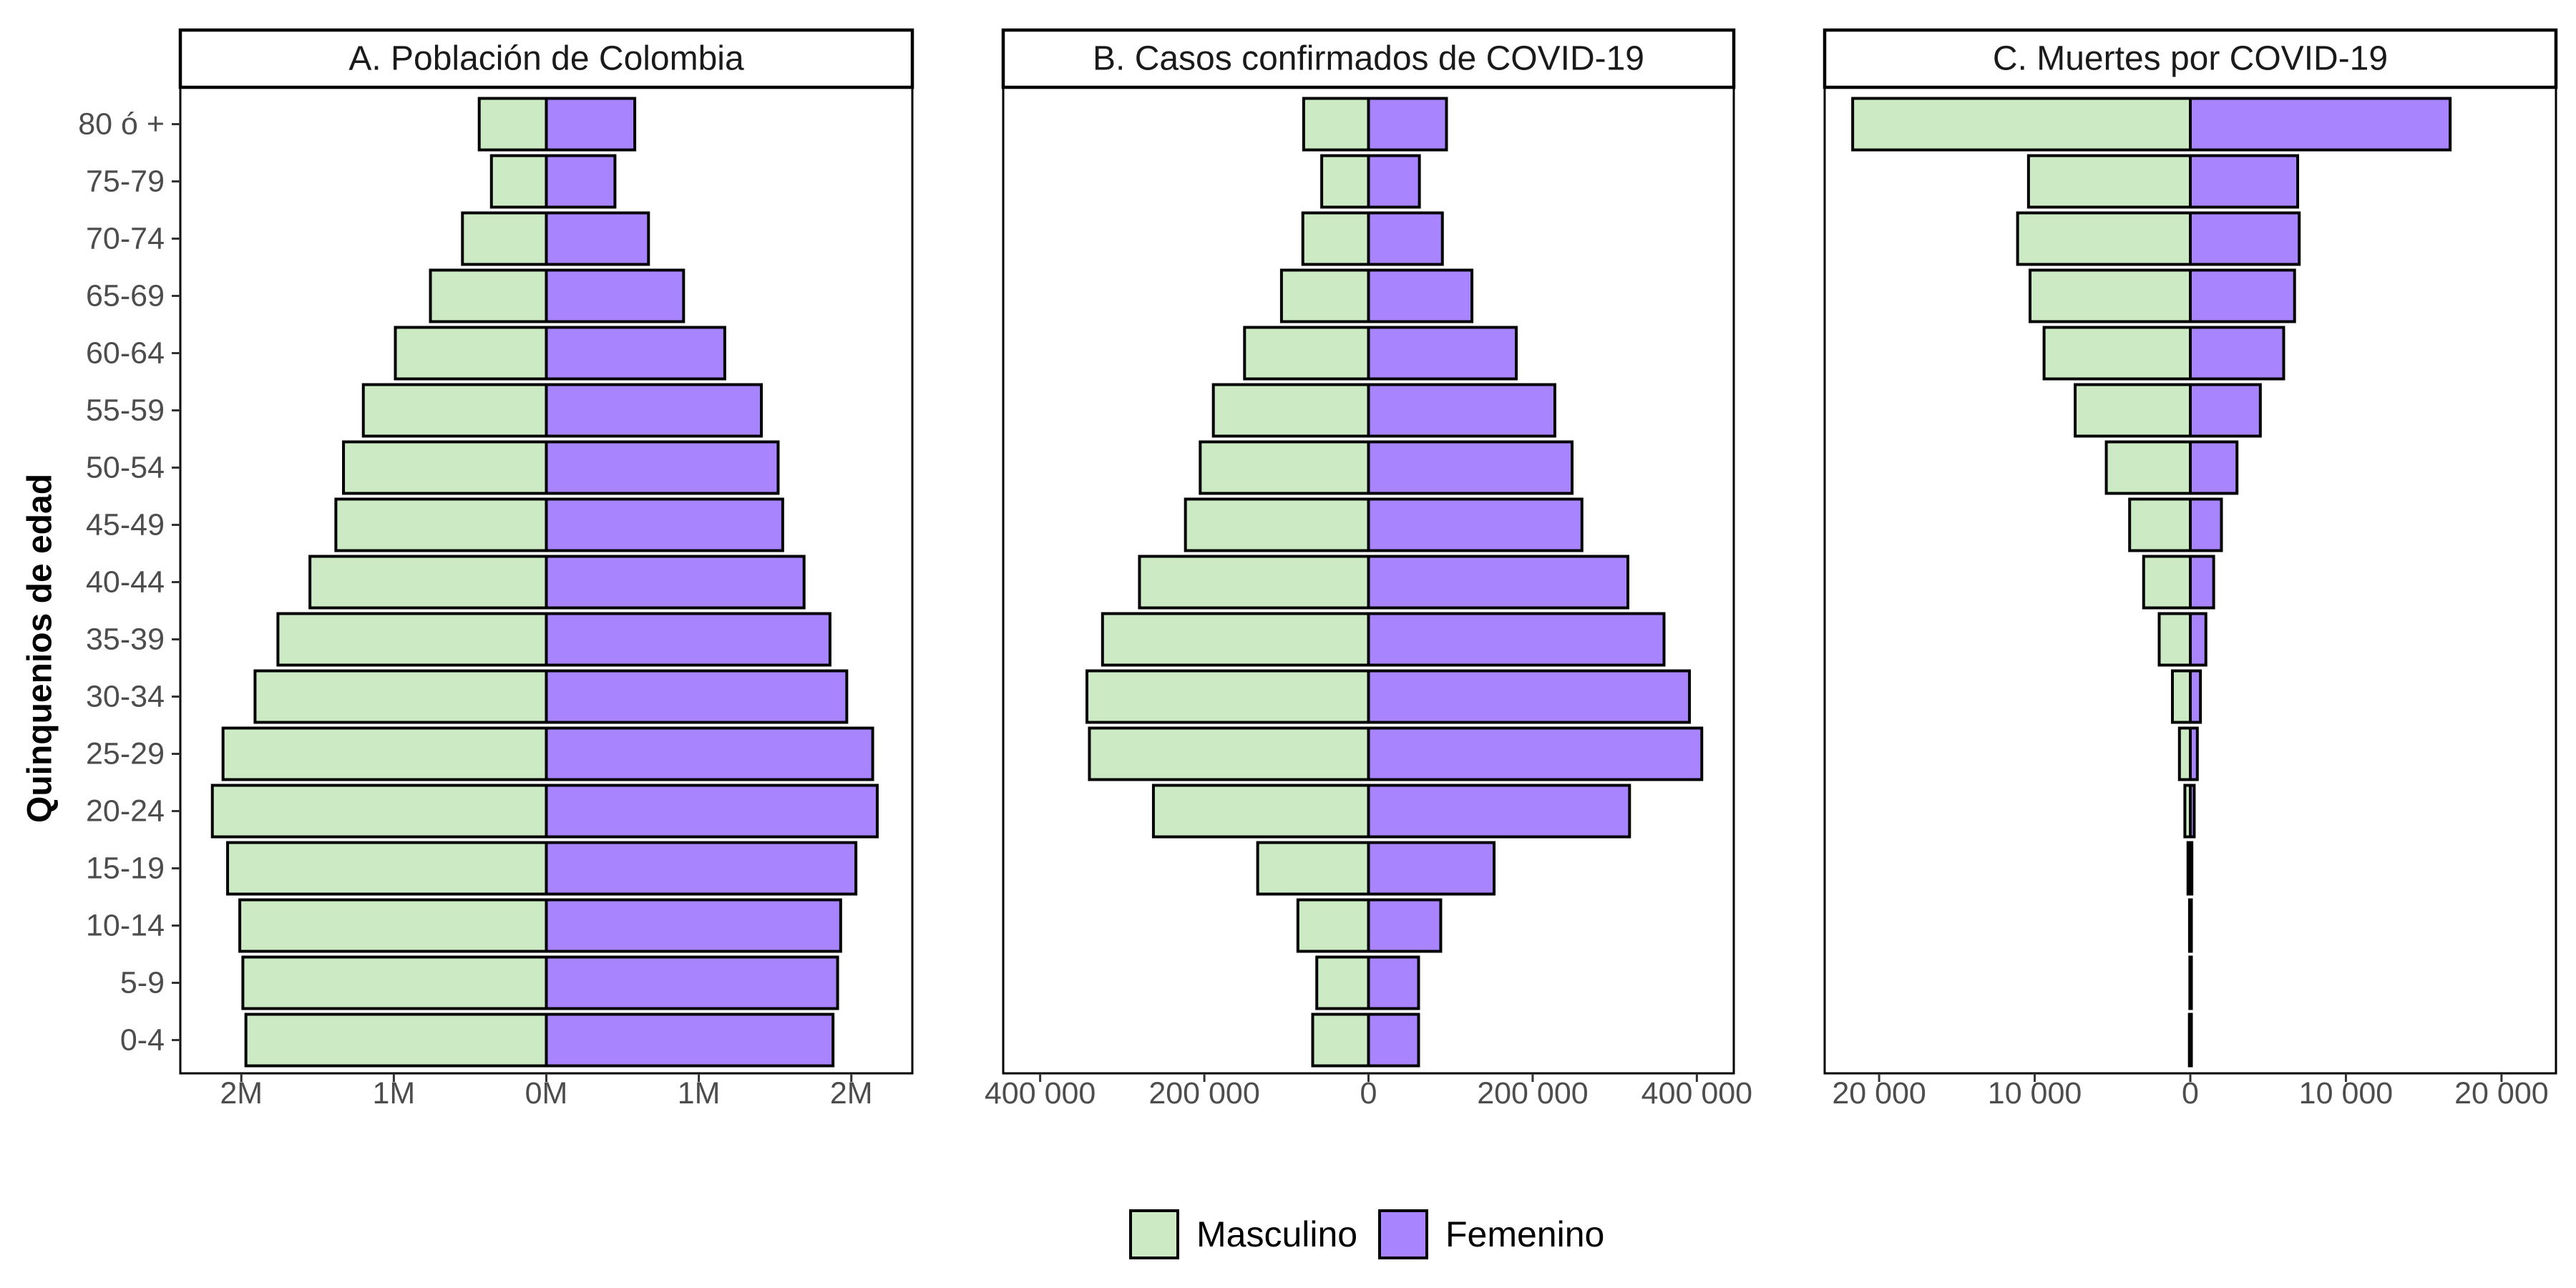 The image size is (2576, 1288). I want to click on y-tick-label: 80 ó +, so click(122, 124).